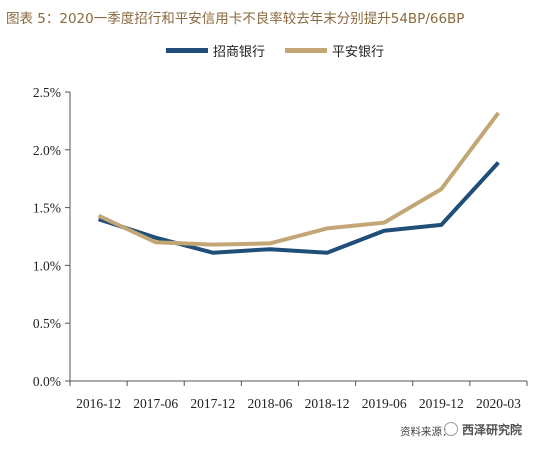 This screenshot has width=550, height=453. I want to click on watermark-text: 西泽研究院, so click(492, 429).